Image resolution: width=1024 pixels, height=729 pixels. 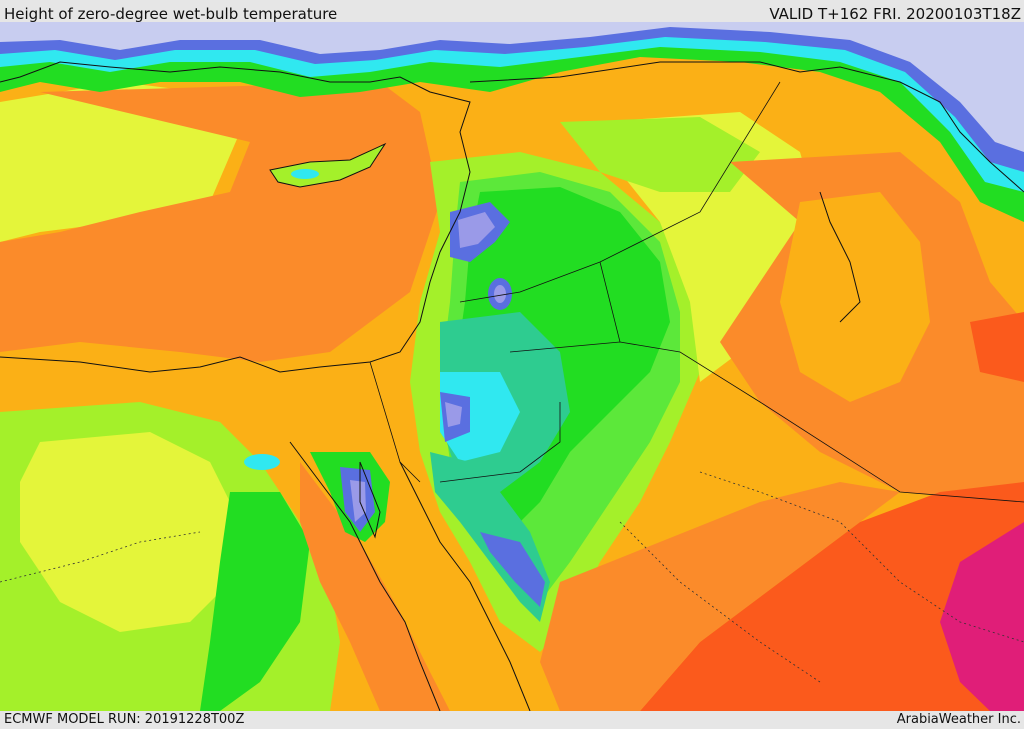 What do you see at coordinates (255, 601) in the screenshot?
I see `field-green-eastern-desert` at bounding box center [255, 601].